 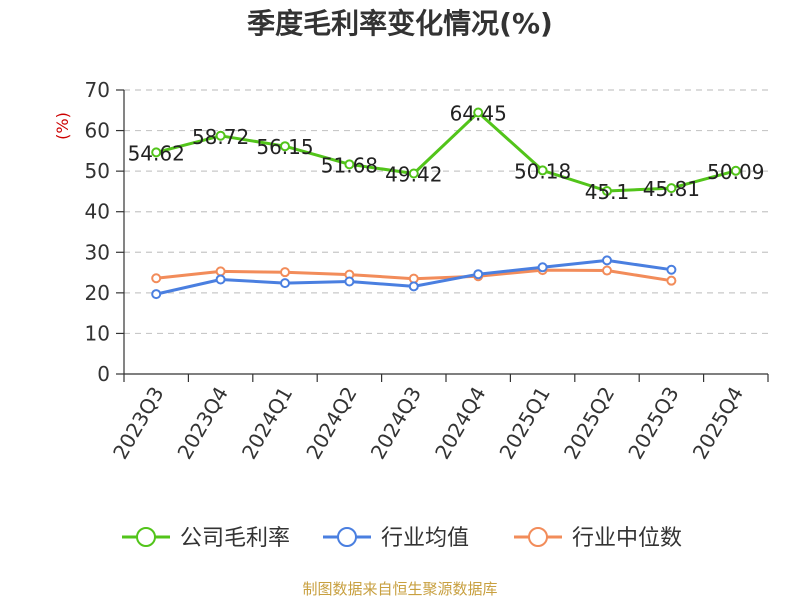 I want to click on x-tick-label: 2025Q4, so click(x=718, y=423).